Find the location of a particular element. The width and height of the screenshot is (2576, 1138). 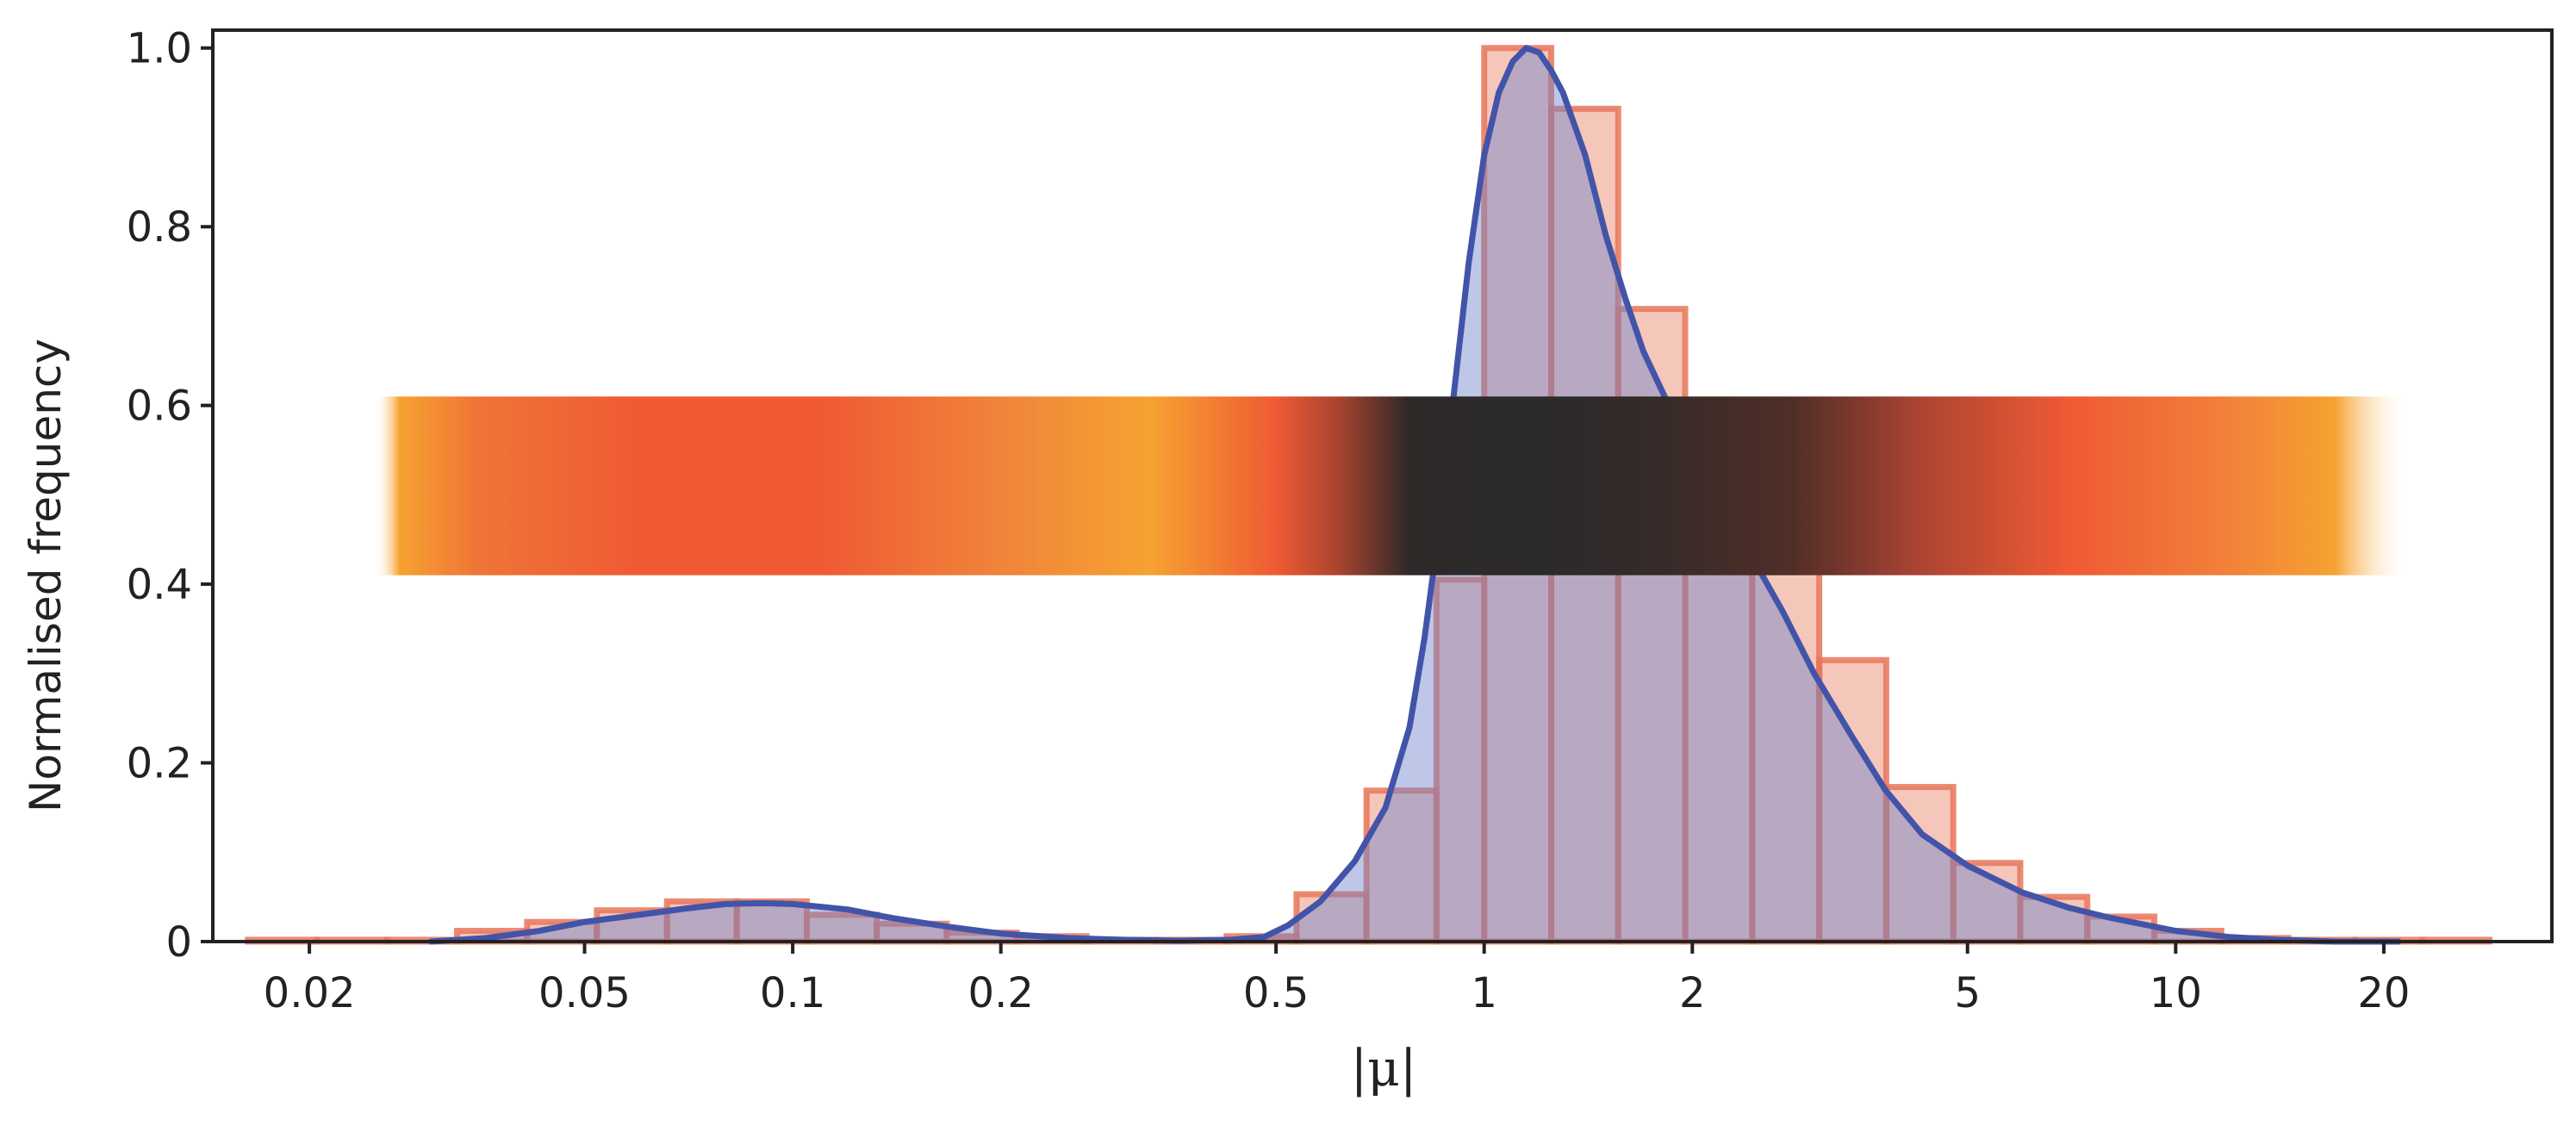

x-tick-label: 10 is located at coordinates (2176, 993).